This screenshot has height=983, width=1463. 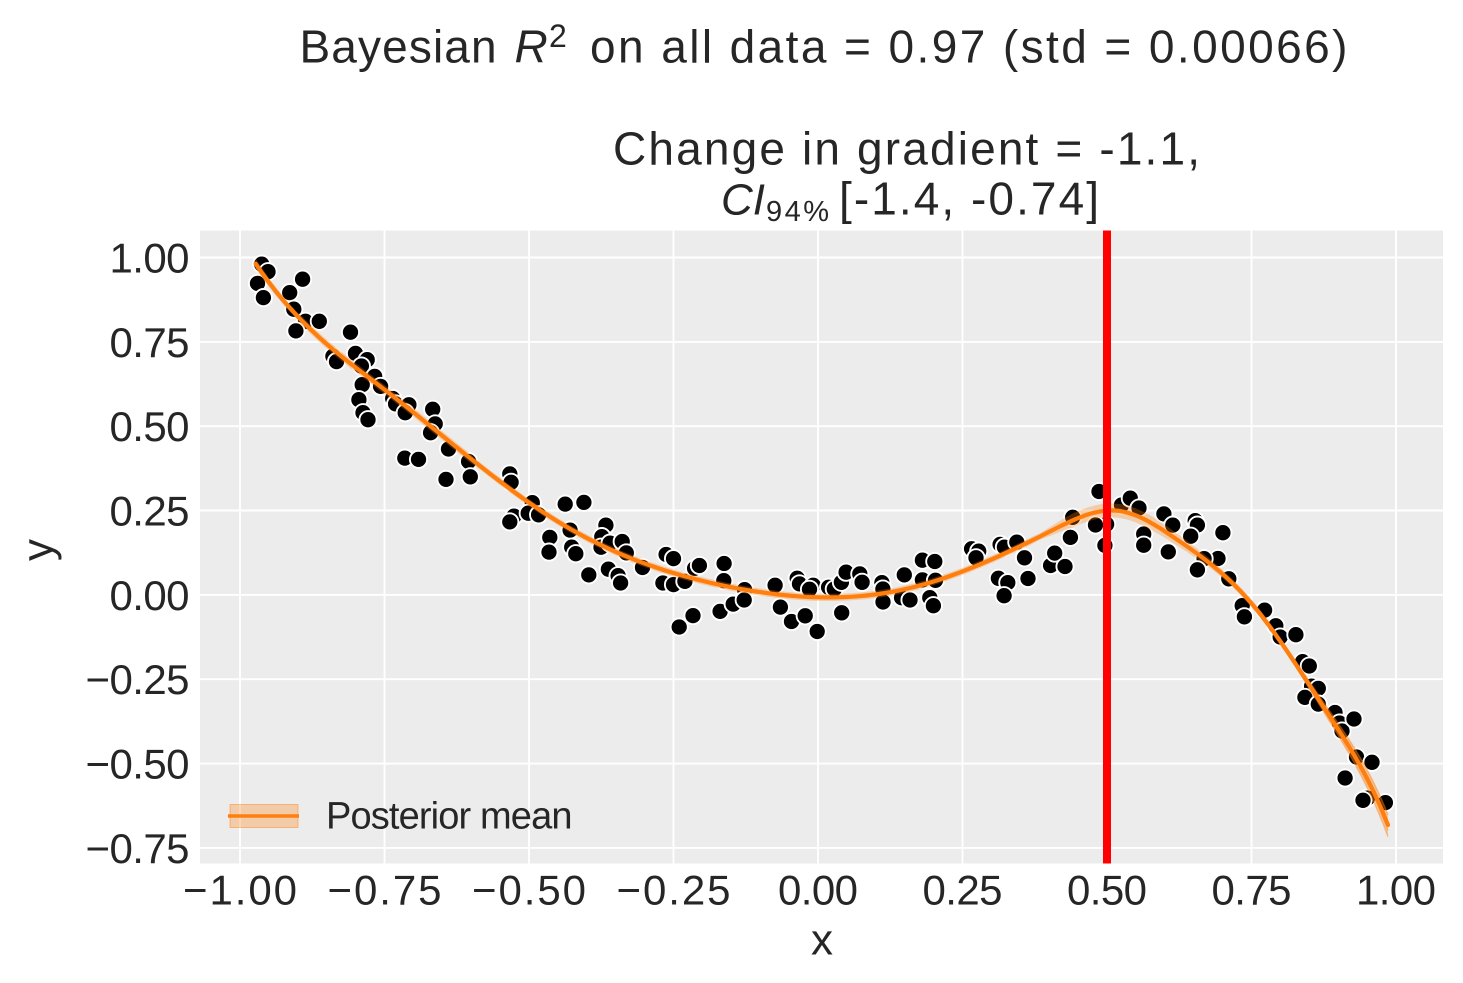 What do you see at coordinates (558, 36) in the screenshot?
I see `svg-text: 2` at bounding box center [558, 36].